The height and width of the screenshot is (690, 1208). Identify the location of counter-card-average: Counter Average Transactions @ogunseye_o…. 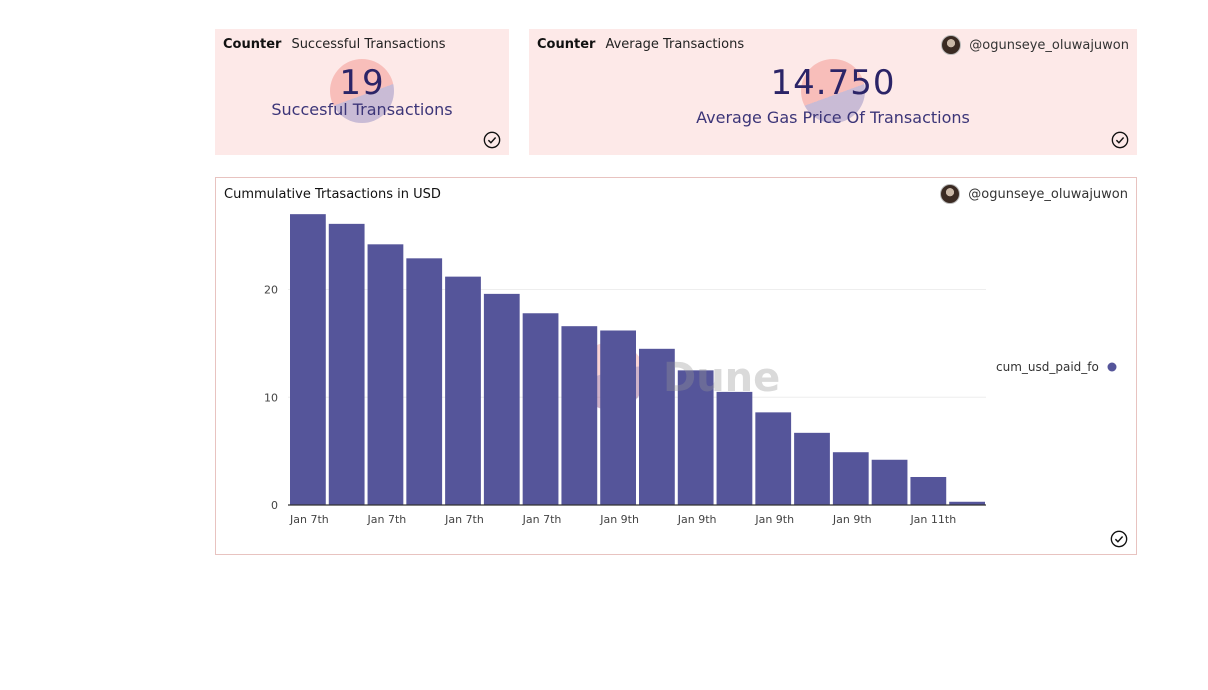
(833, 92).